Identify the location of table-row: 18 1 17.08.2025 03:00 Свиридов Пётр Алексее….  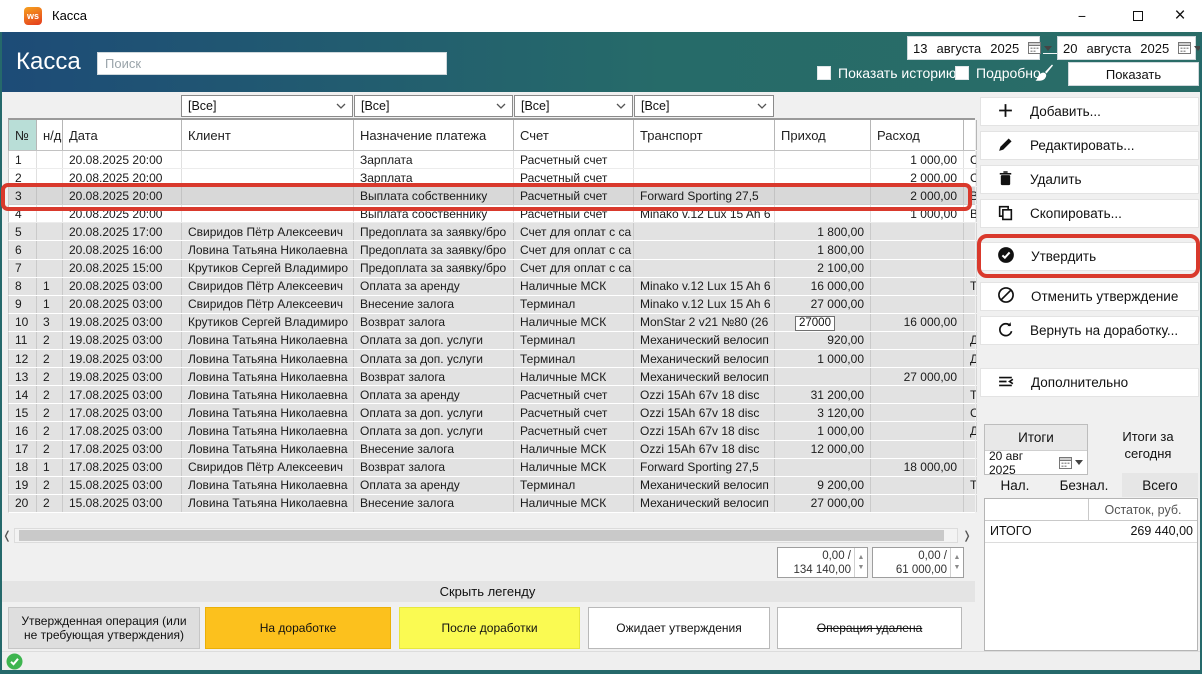
(492, 467).